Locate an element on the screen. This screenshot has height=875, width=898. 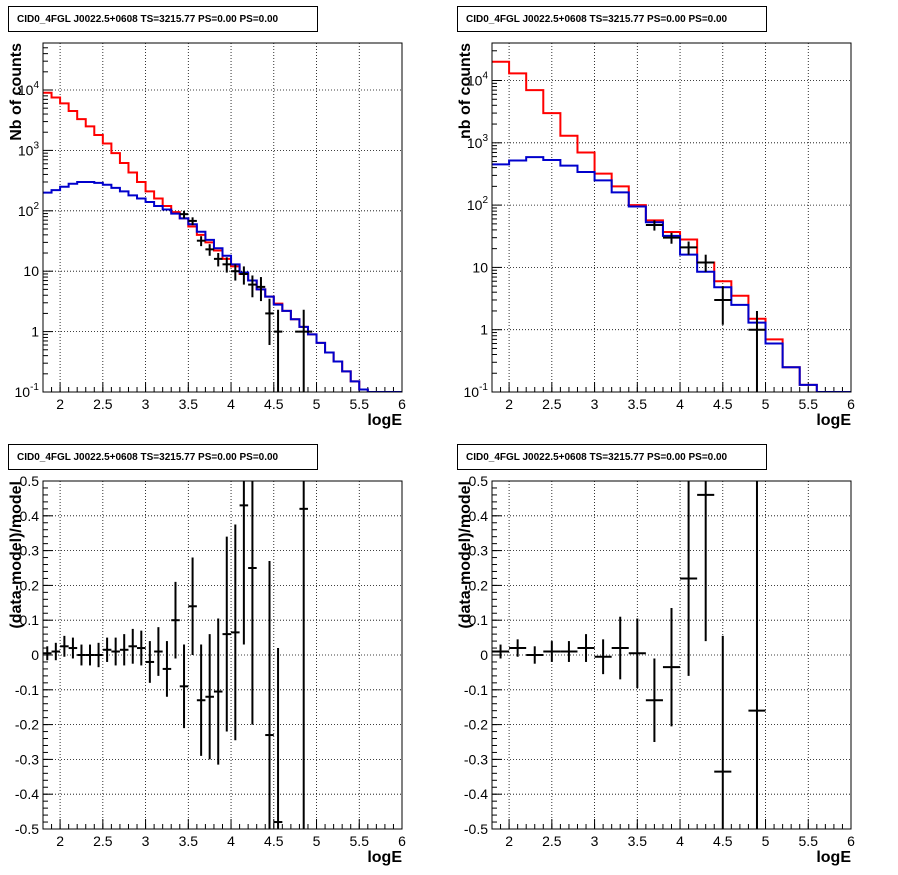
y-tick-label: 0.4 is located at coordinates (30, 516).